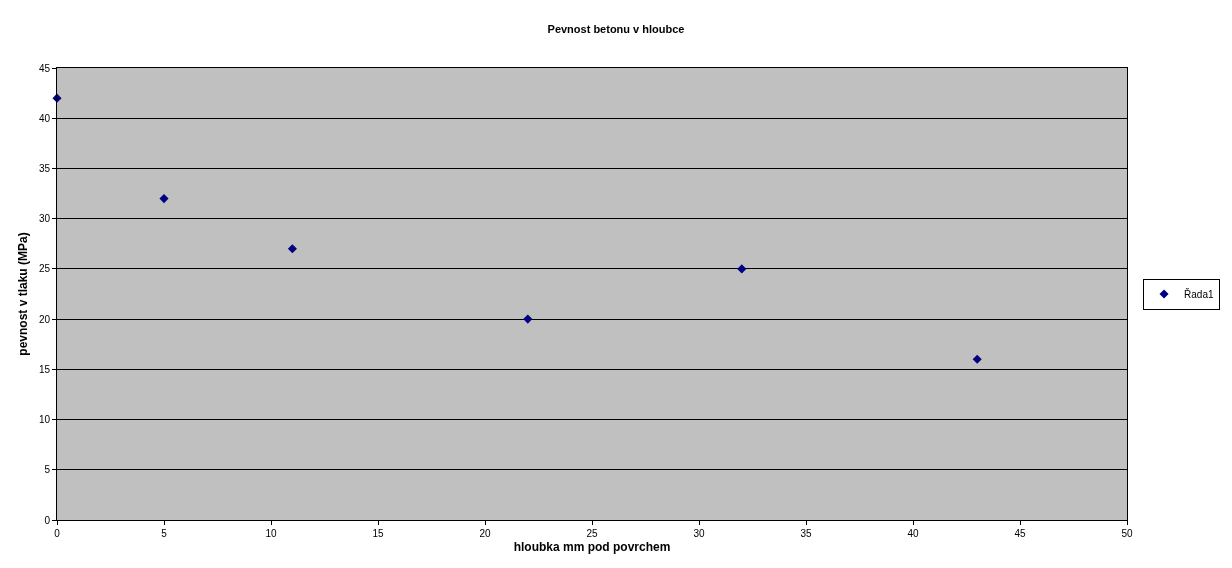 The image size is (1232, 568). What do you see at coordinates (378, 533) in the screenshot?
I see `x-tick-label: 15` at bounding box center [378, 533].